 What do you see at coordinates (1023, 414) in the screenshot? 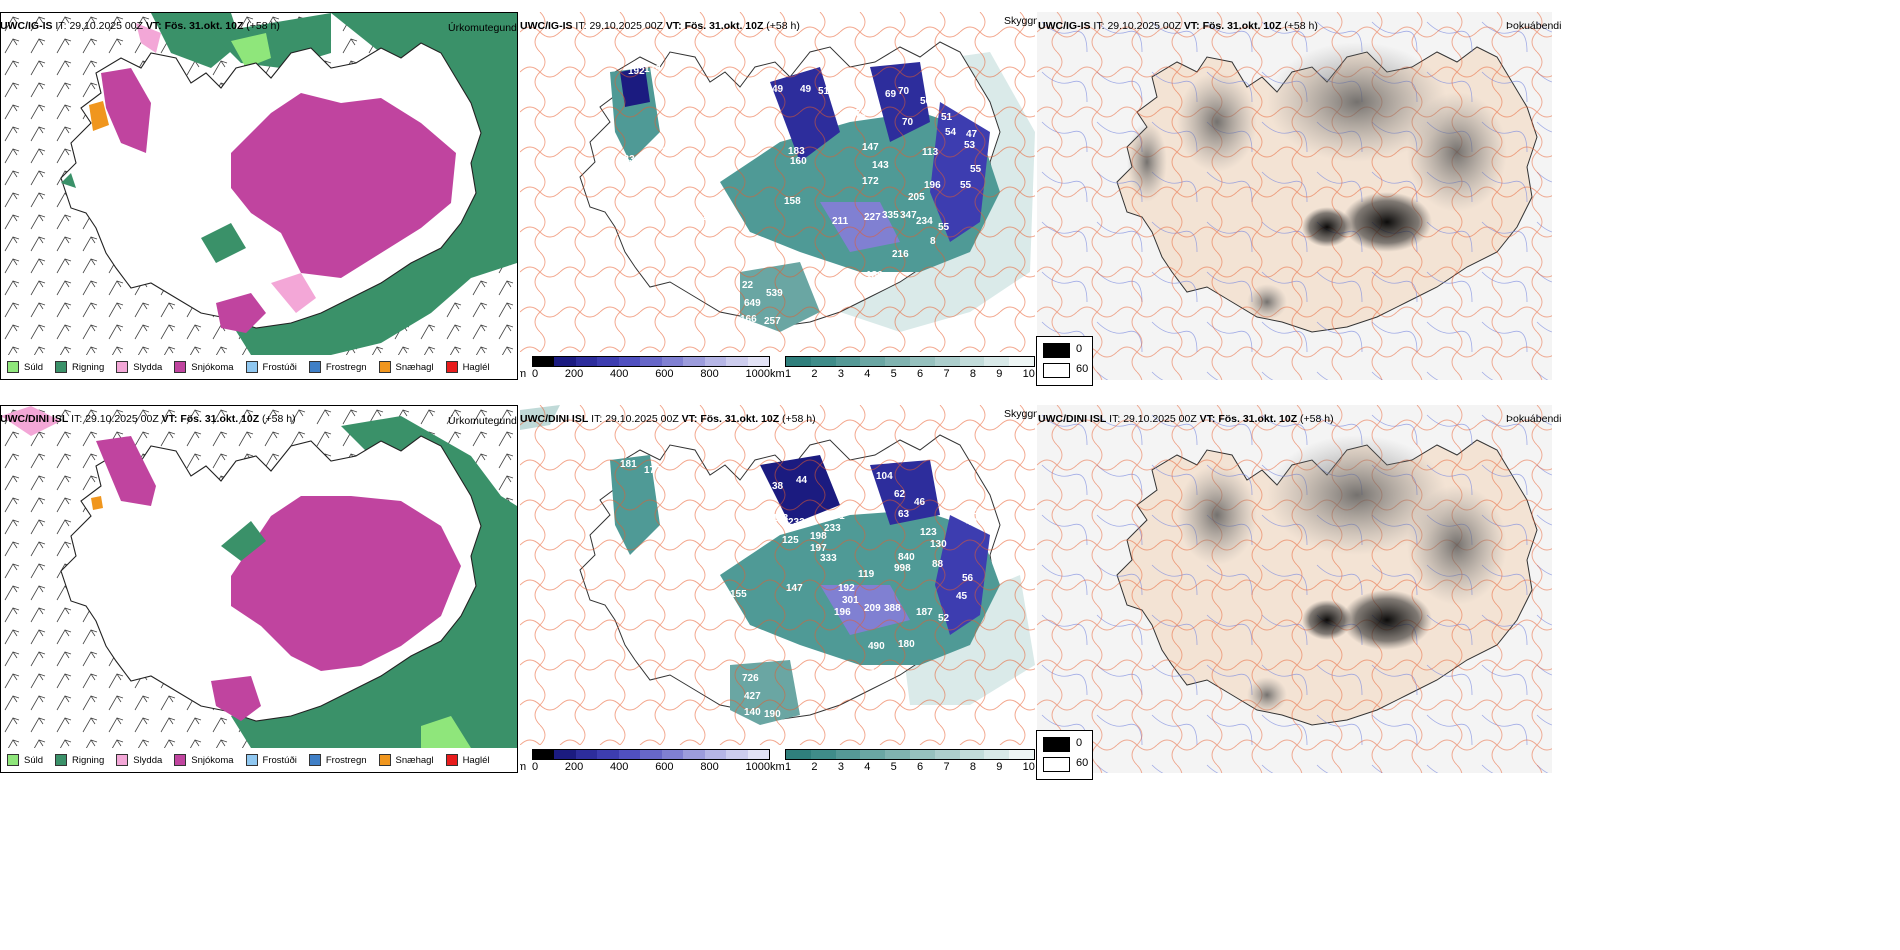
I see `skyggni-label-bottom: Skyggni` at bounding box center [1023, 414].